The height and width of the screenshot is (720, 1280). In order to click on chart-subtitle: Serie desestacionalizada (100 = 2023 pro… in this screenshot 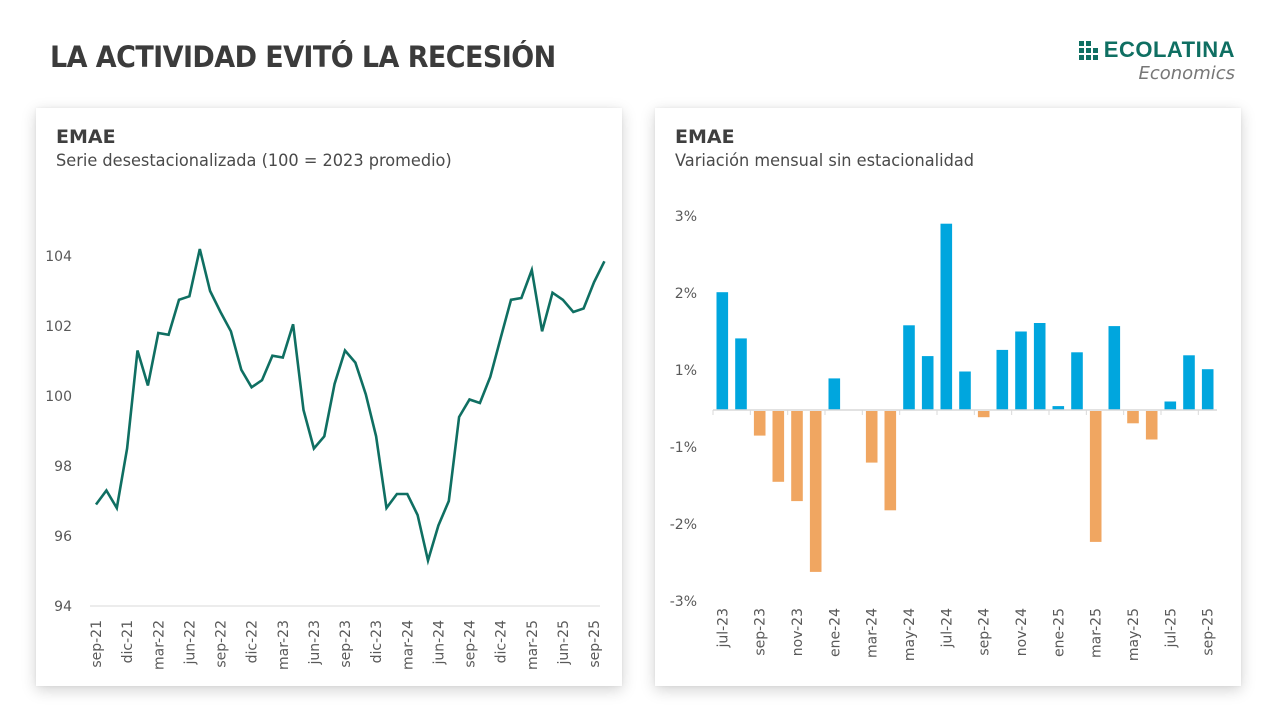, I will do `click(254, 161)`.